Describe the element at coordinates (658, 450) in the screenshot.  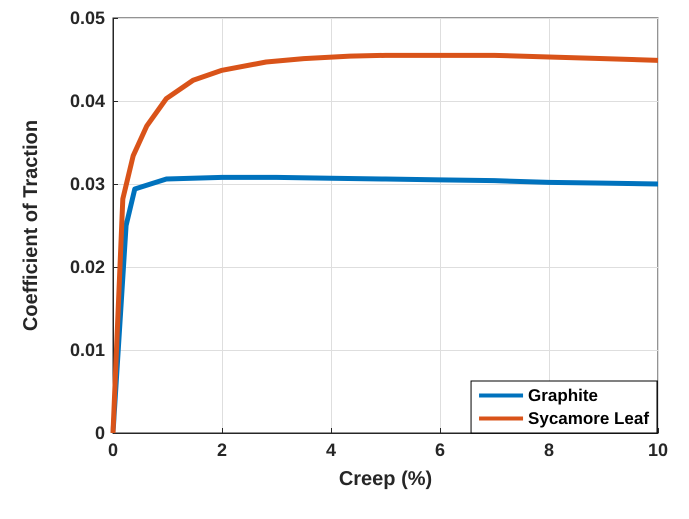
I see `x-tick-label: 10` at that location.